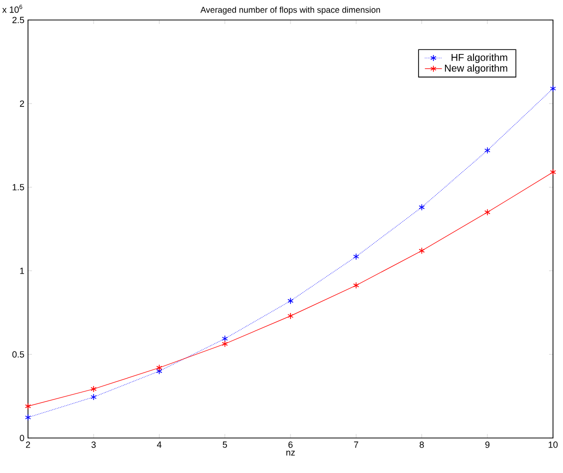  What do you see at coordinates (22, 271) in the screenshot?
I see `y-tick-label: 1` at bounding box center [22, 271].